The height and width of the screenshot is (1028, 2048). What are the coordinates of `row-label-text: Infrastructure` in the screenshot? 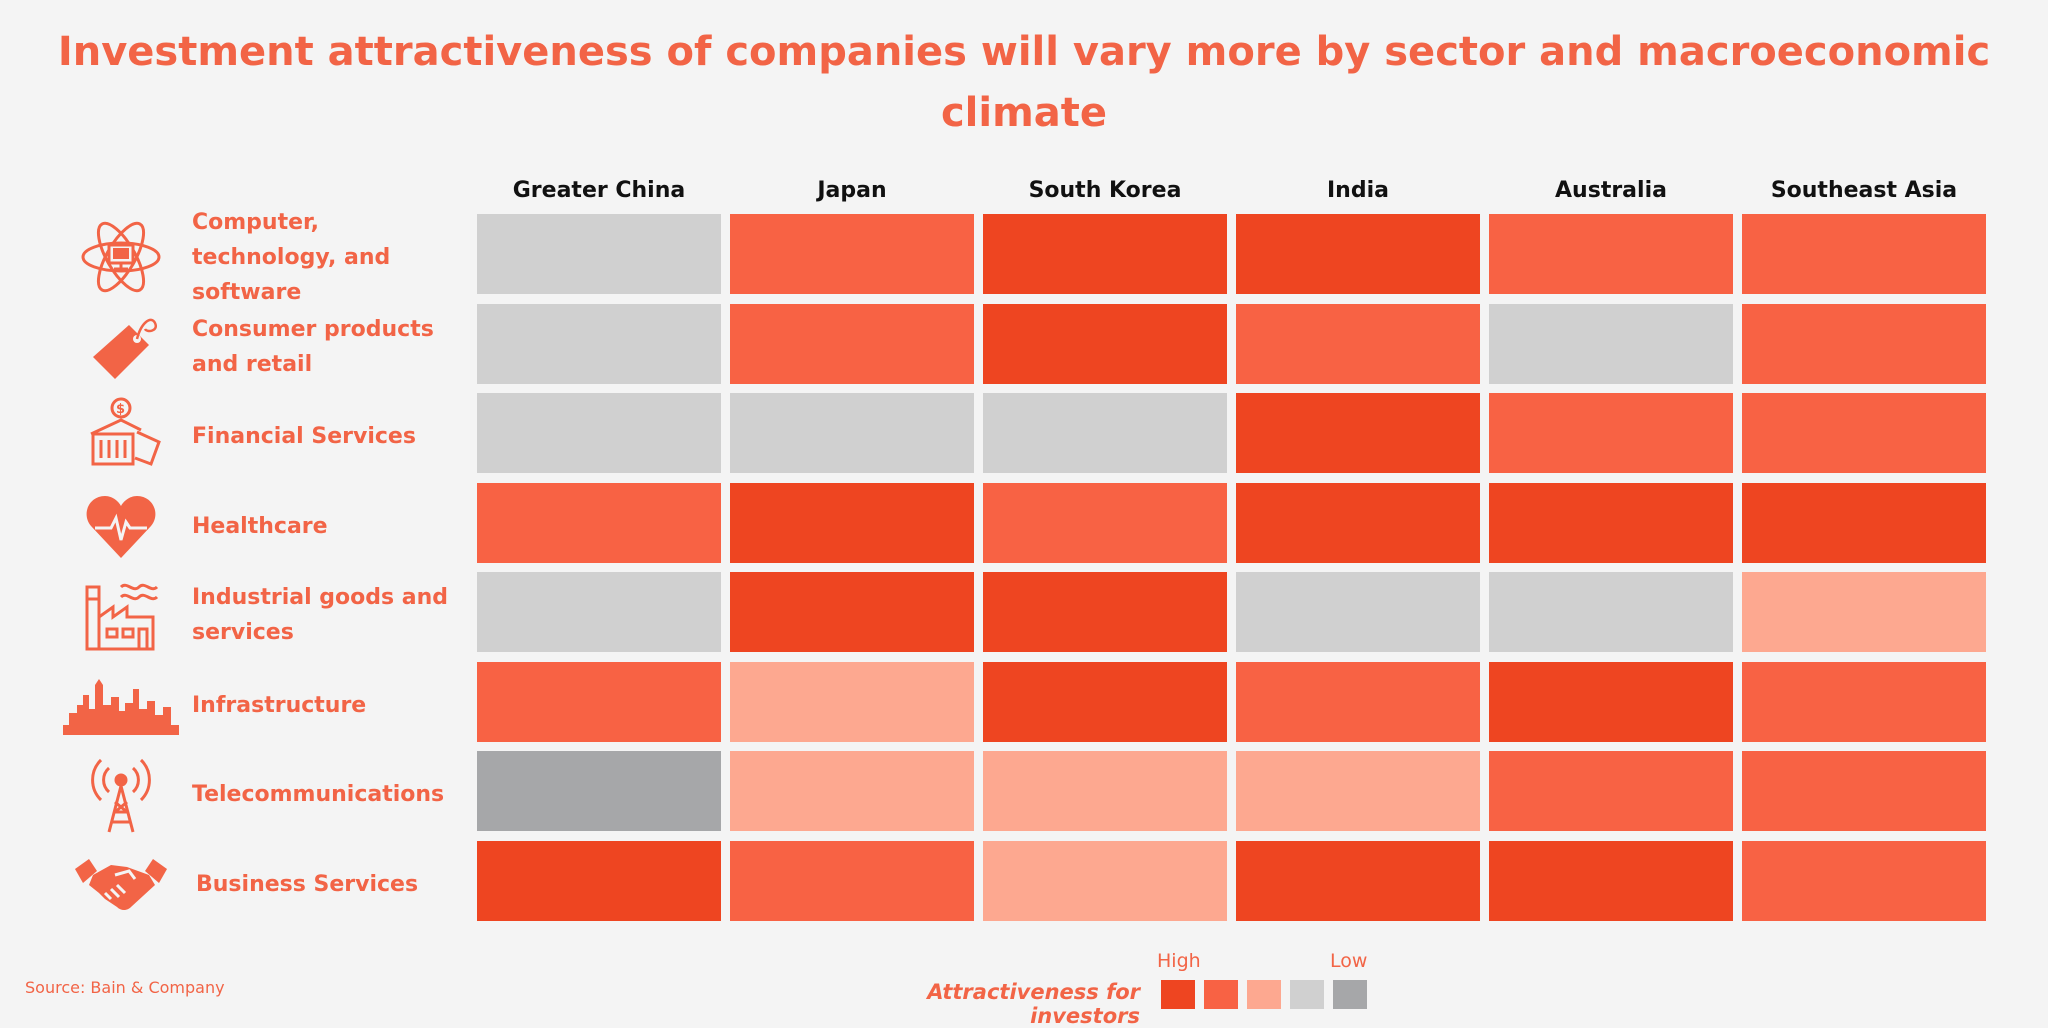 It's located at (279, 705).